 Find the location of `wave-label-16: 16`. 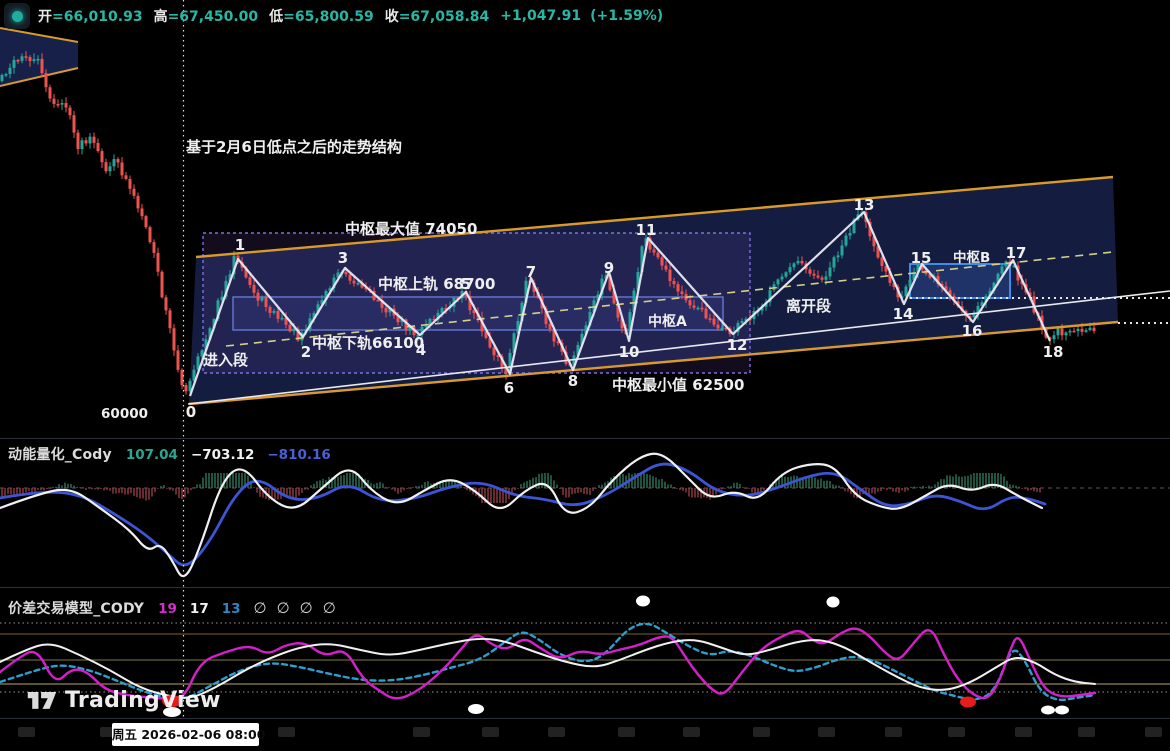

wave-label-16: 16 is located at coordinates (972, 331).